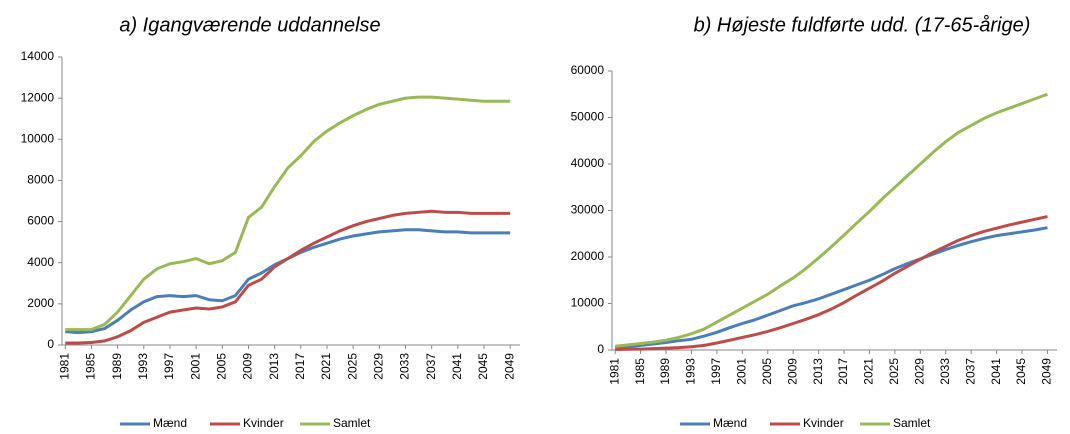 The width and height of the screenshot is (1070, 434). I want to click on y-tick-label: 50000, so click(588, 117).